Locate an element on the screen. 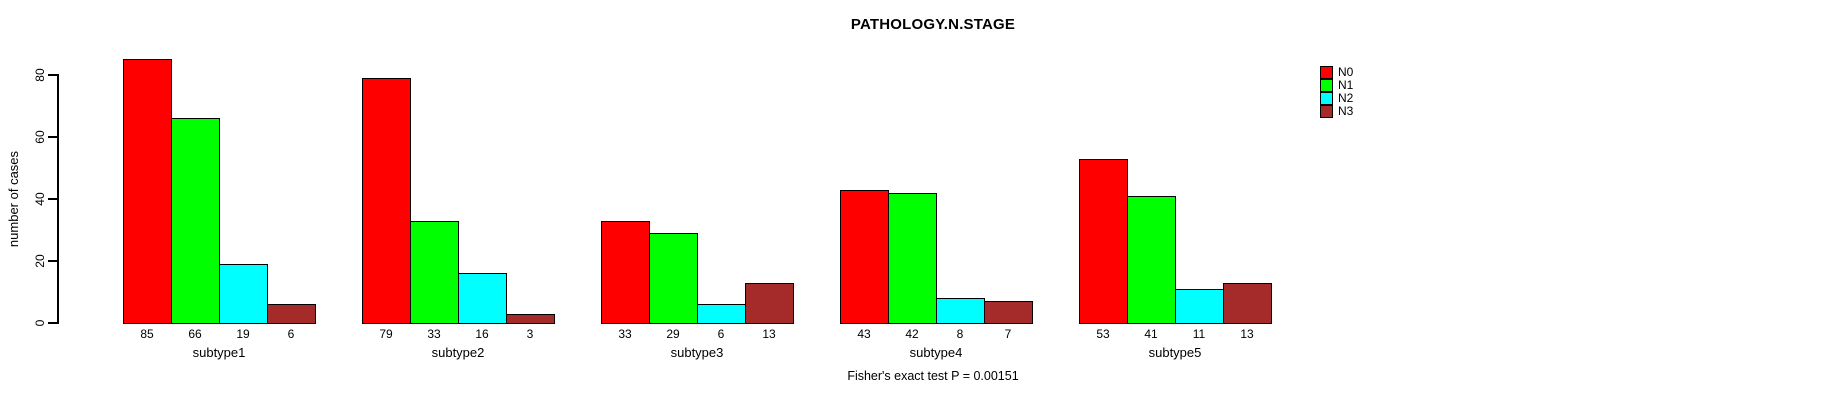  bar-subtype3-N0 is located at coordinates (625, 272).